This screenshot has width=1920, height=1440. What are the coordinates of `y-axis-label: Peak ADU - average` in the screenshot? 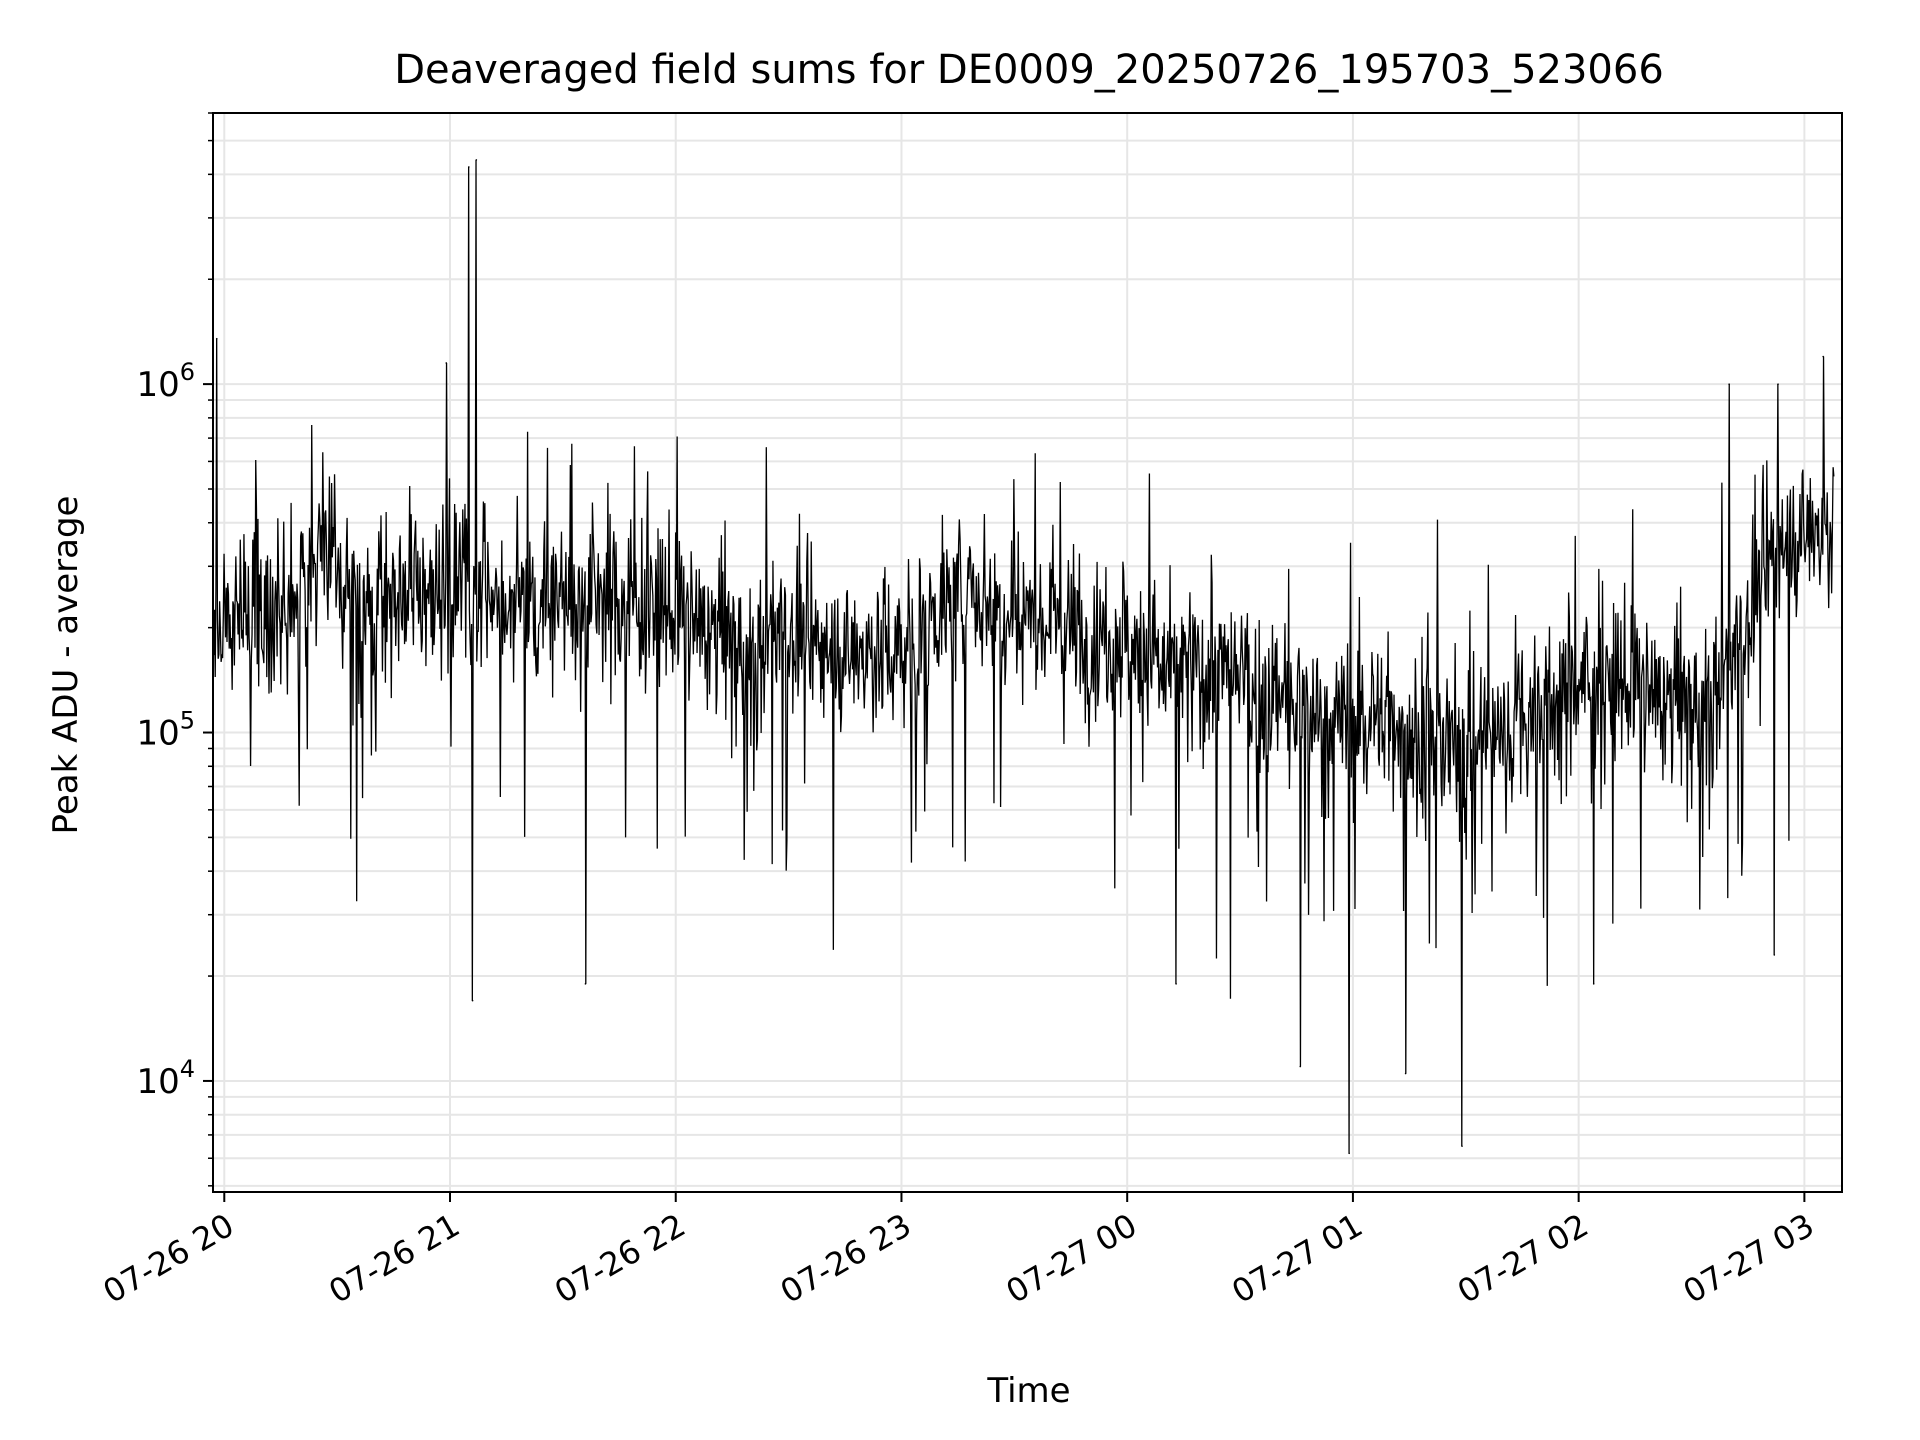 It's located at (66, 665).